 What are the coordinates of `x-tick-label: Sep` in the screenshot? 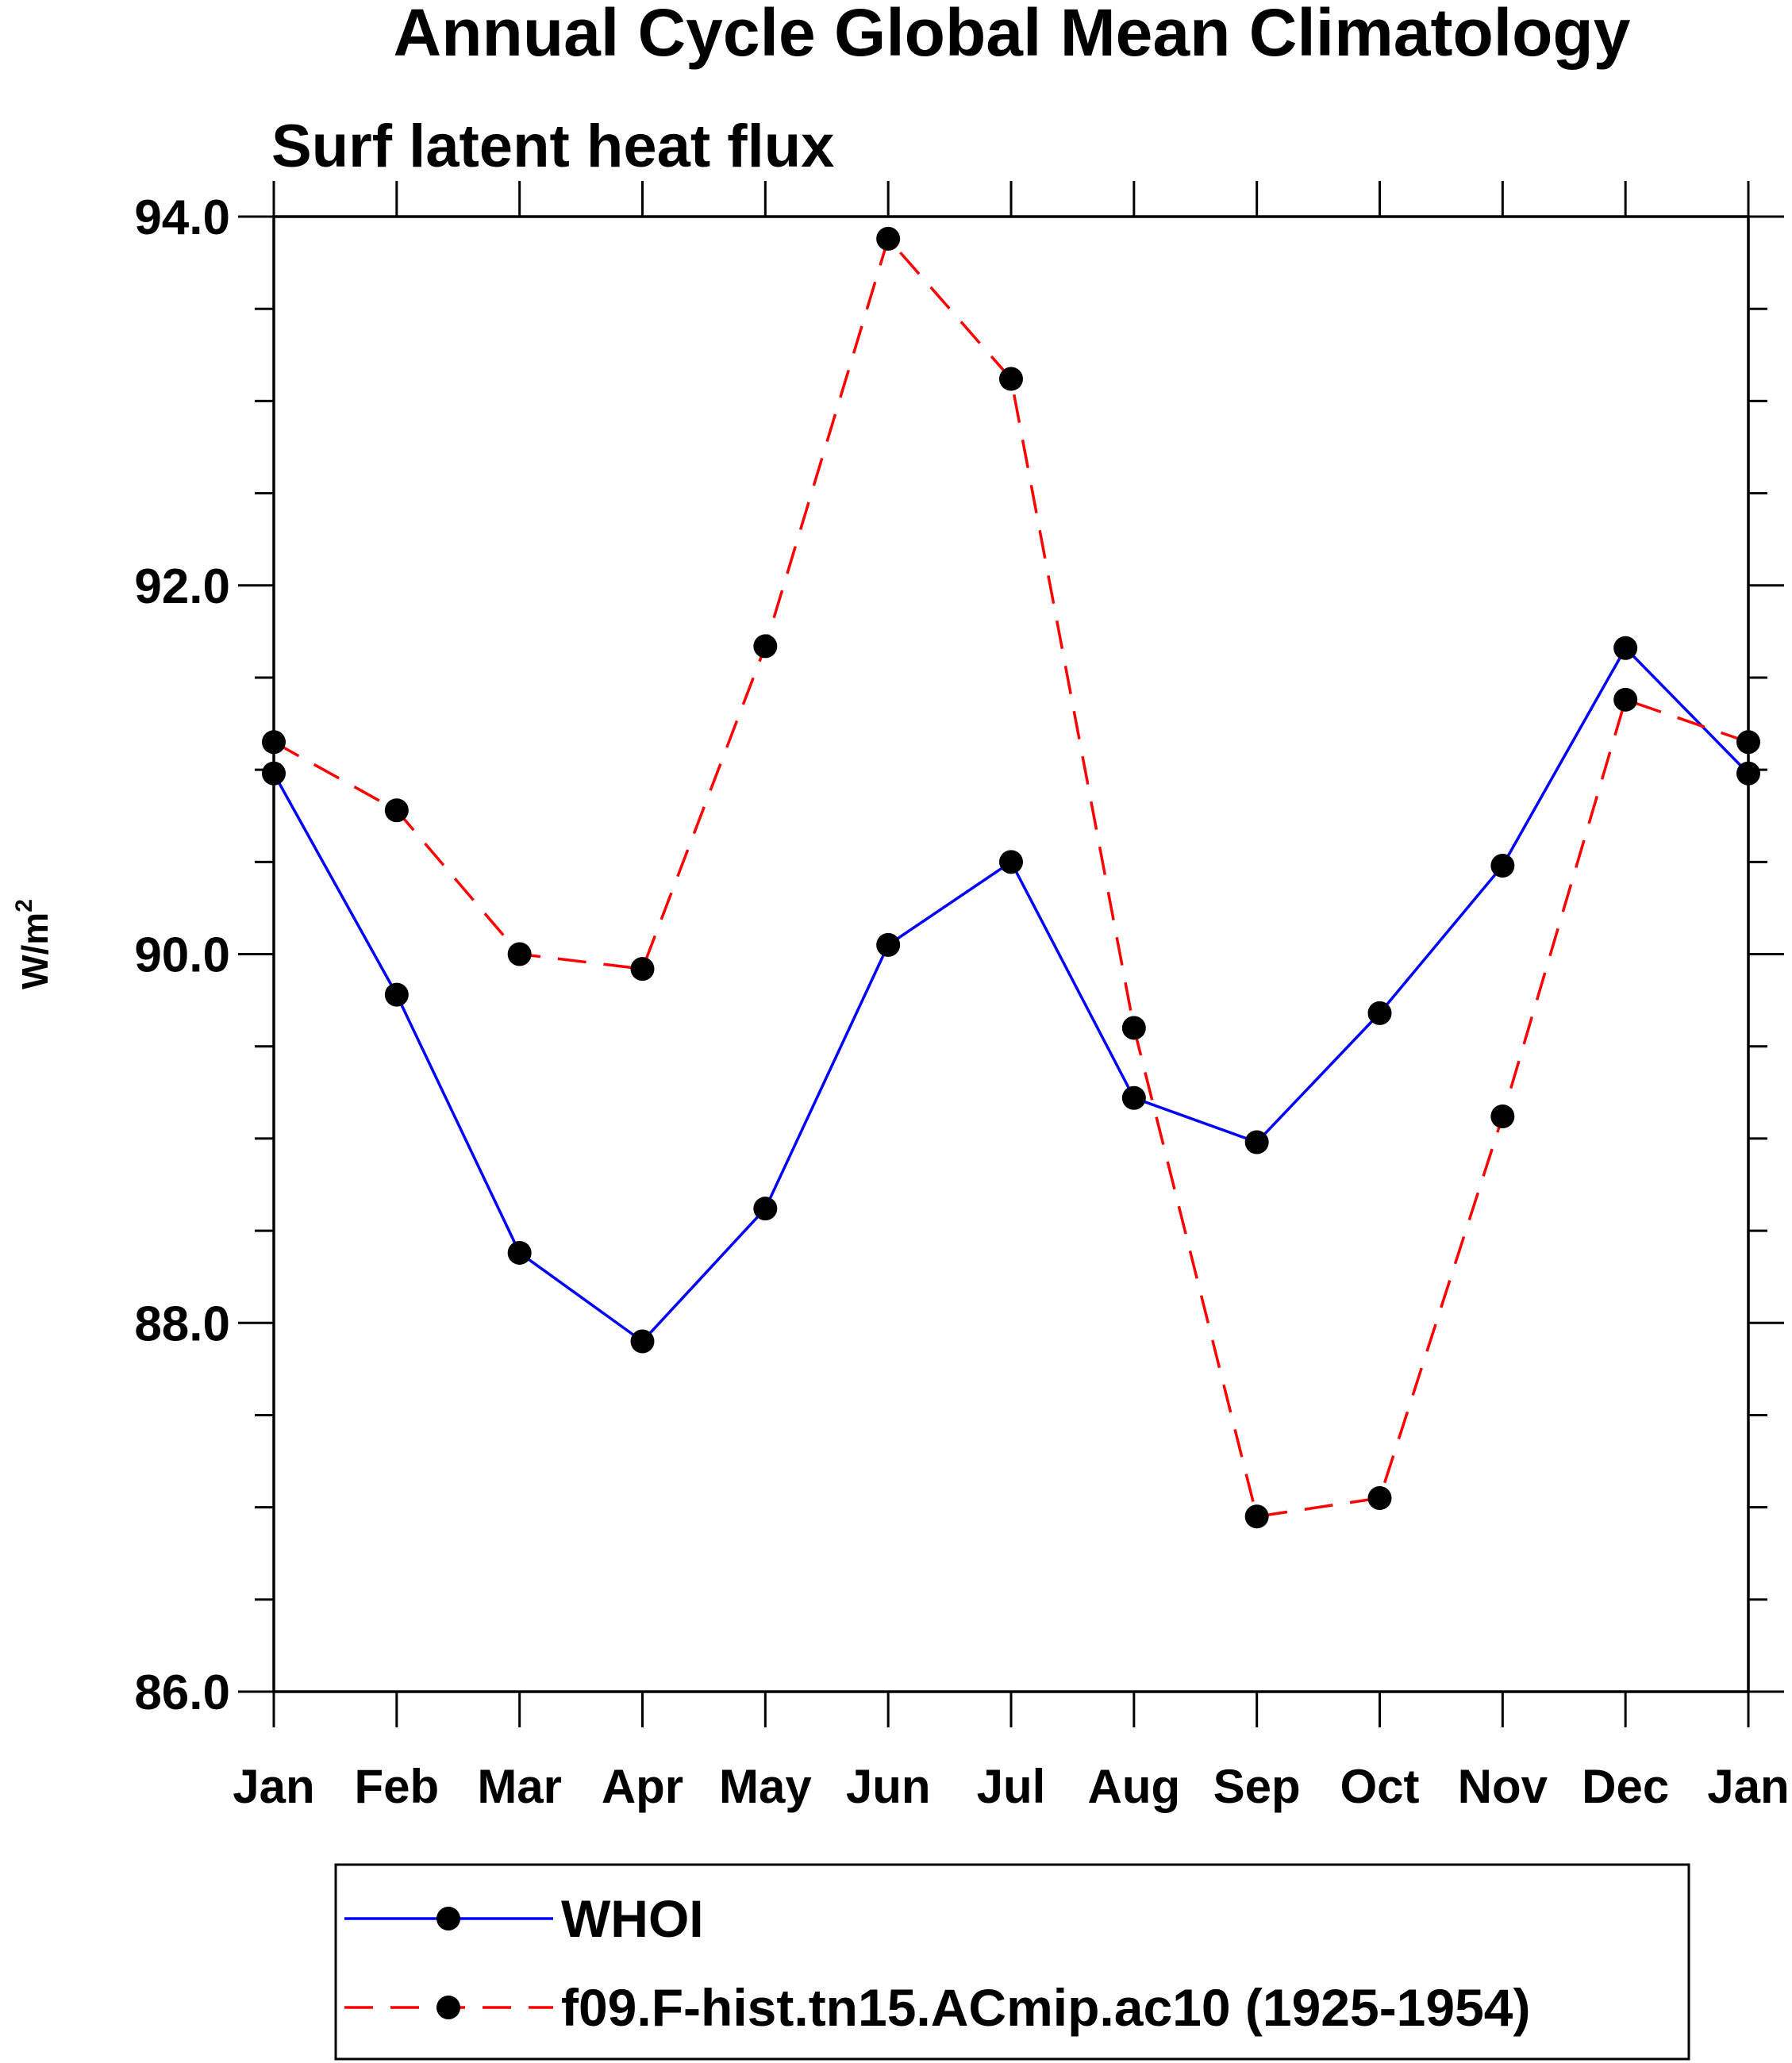 It's located at (1257, 1786).